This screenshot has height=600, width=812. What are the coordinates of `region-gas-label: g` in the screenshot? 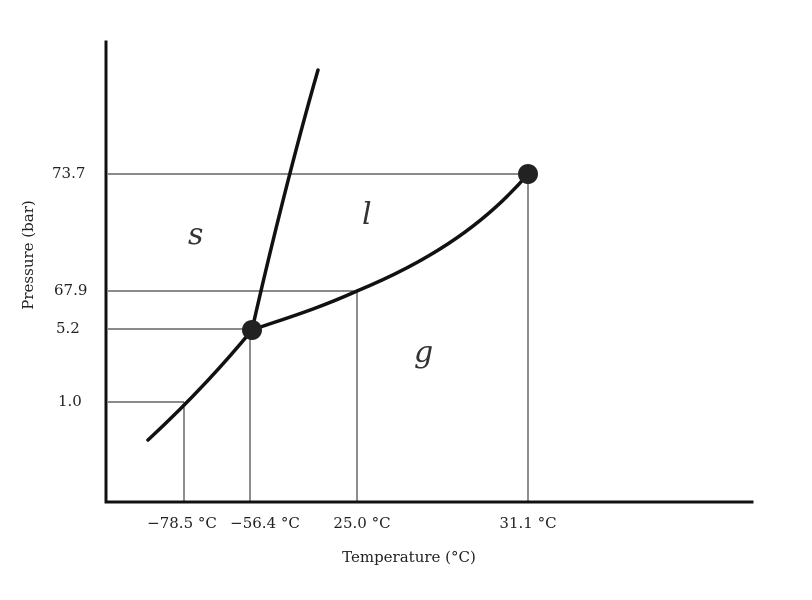 It's located at (423, 352).